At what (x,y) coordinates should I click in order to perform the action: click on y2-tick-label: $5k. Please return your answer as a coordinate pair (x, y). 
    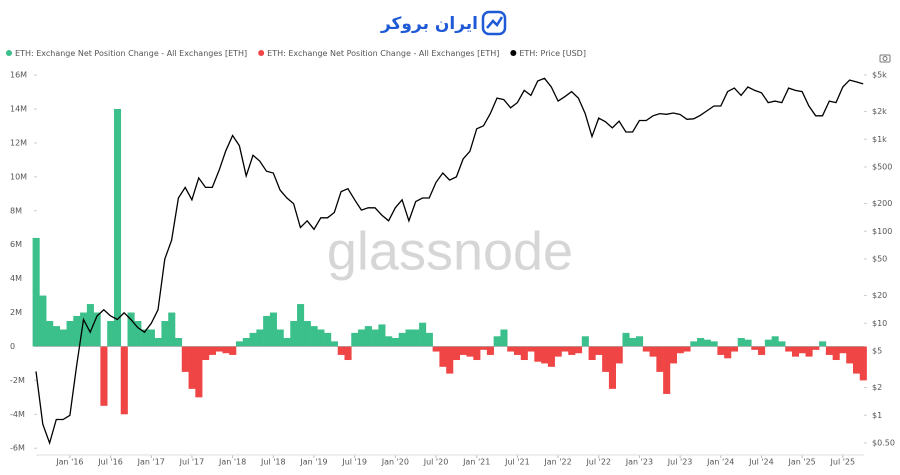
    Looking at the image, I should click on (879, 74).